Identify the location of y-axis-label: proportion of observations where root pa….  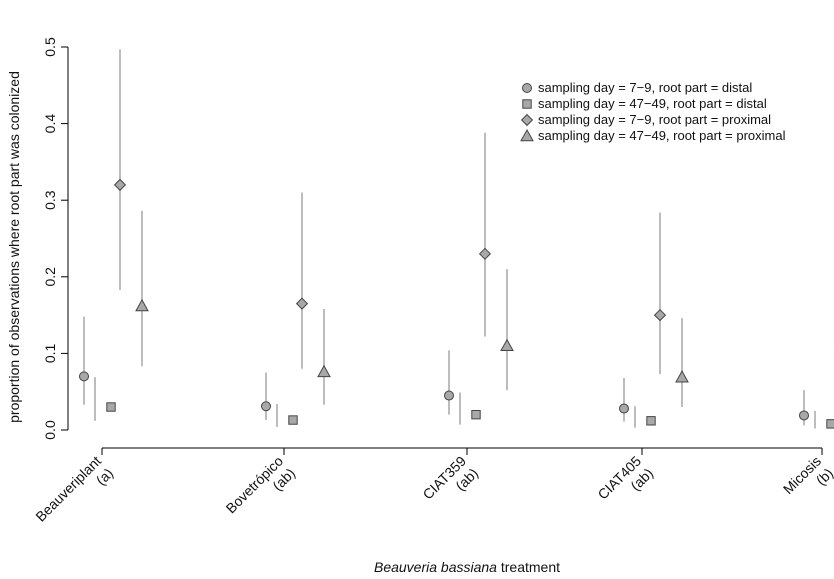
(14, 247).